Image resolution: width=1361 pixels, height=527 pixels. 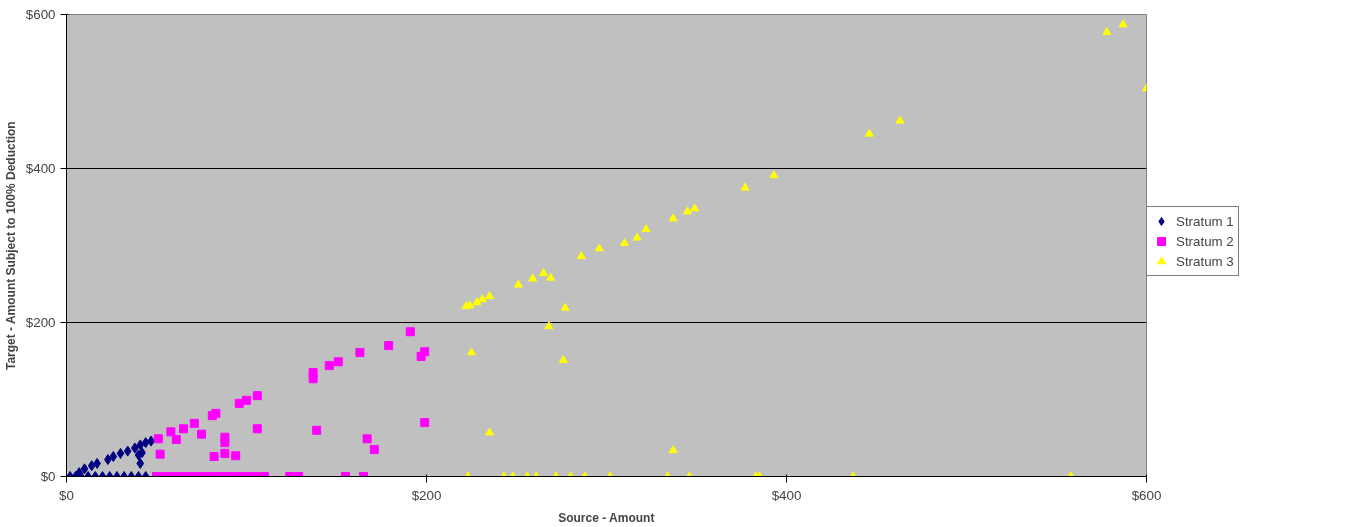 What do you see at coordinates (10, 246) in the screenshot?
I see `y-axis-title: Target - Amount Subject to 100% Deduction` at bounding box center [10, 246].